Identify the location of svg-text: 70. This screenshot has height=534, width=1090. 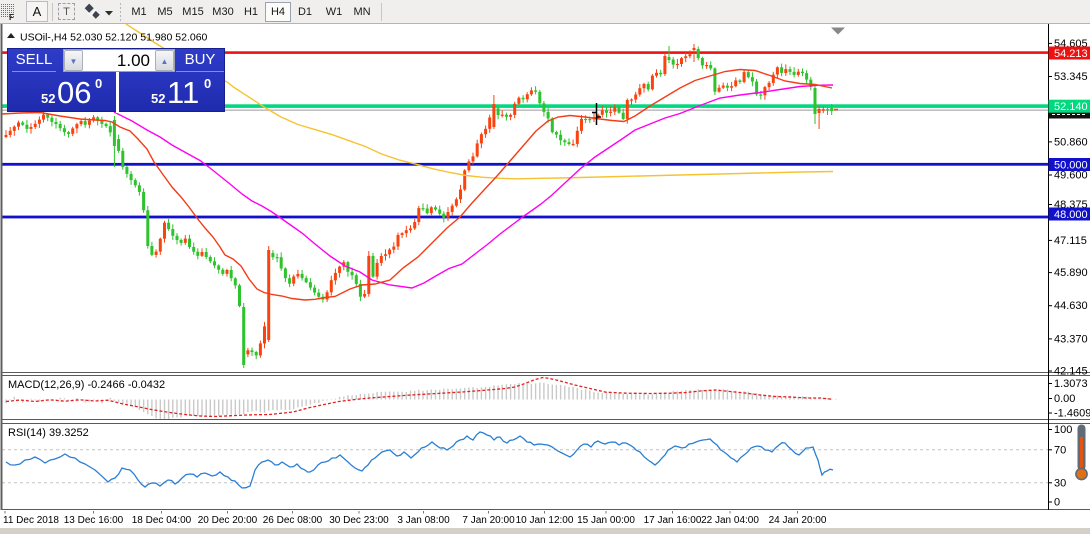
(1060, 450).